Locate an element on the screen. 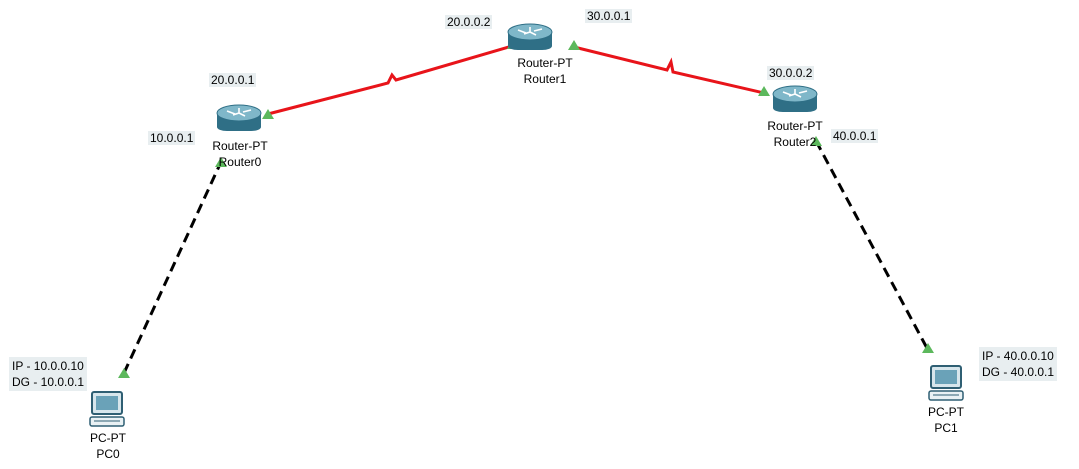 The width and height of the screenshot is (1079, 469). pc-ip-config-note: IP - 40.0.0.10 DG - 40.0.0.1 is located at coordinates (1018, 364).